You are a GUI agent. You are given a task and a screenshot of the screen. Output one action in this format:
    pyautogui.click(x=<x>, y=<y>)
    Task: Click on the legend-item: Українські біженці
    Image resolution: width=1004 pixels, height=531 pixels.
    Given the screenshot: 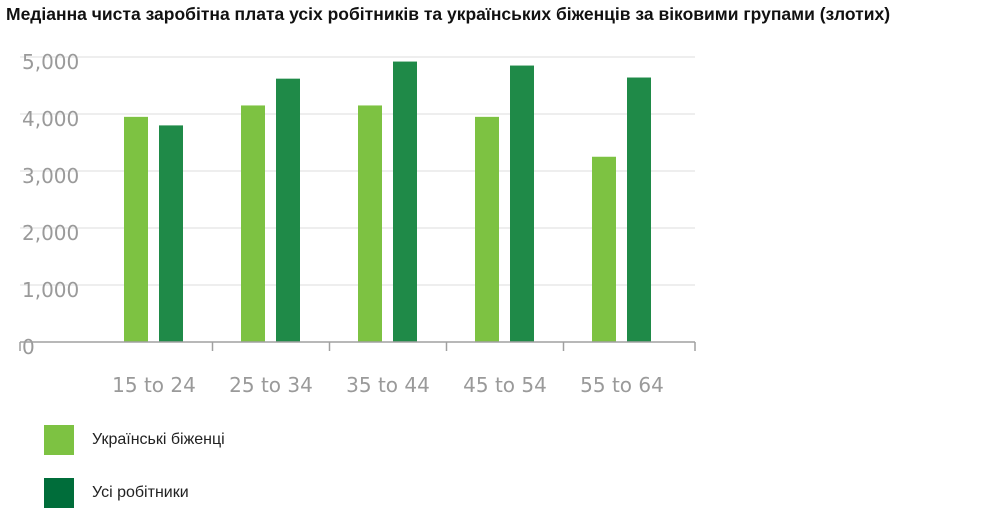 What is the action you would take?
    pyautogui.click(x=134, y=440)
    